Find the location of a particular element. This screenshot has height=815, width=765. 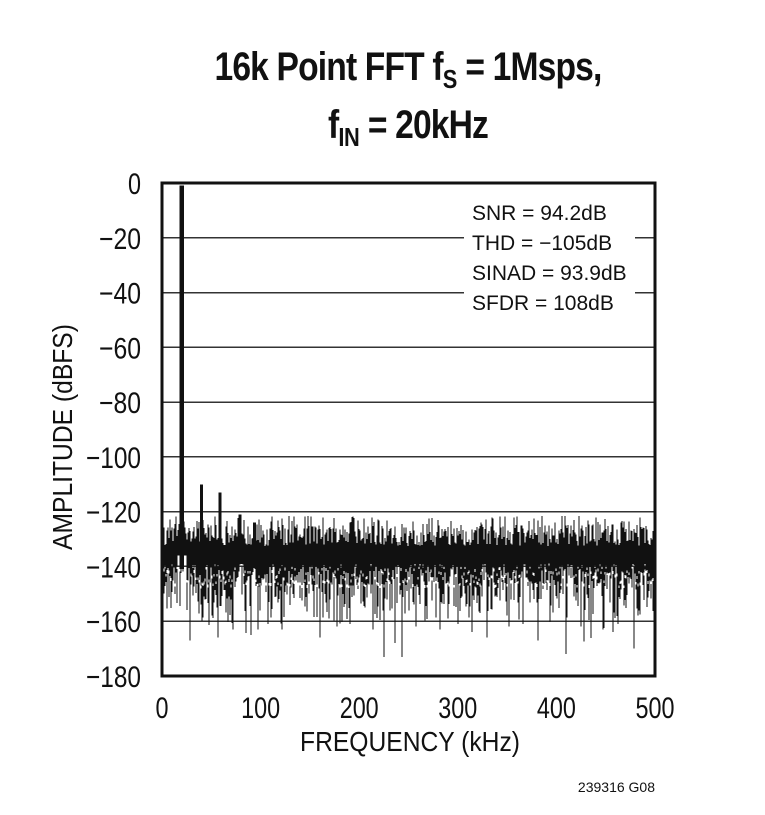

svg-text: 500 is located at coordinates (655, 708).